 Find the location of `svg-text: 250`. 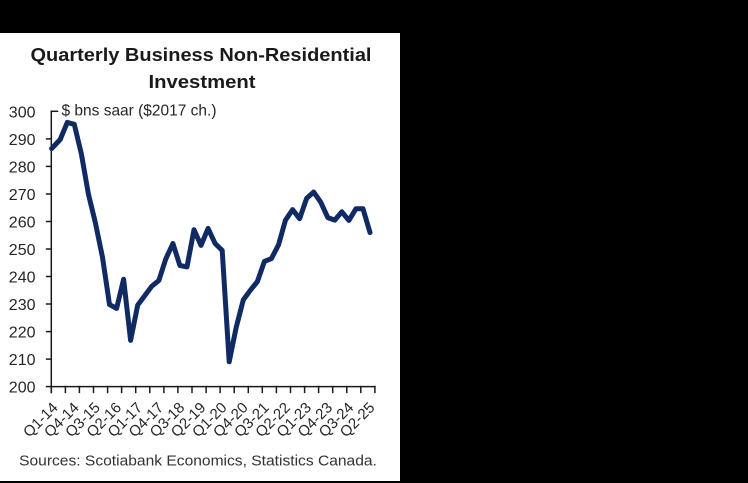

svg-text: 250 is located at coordinates (22, 250).